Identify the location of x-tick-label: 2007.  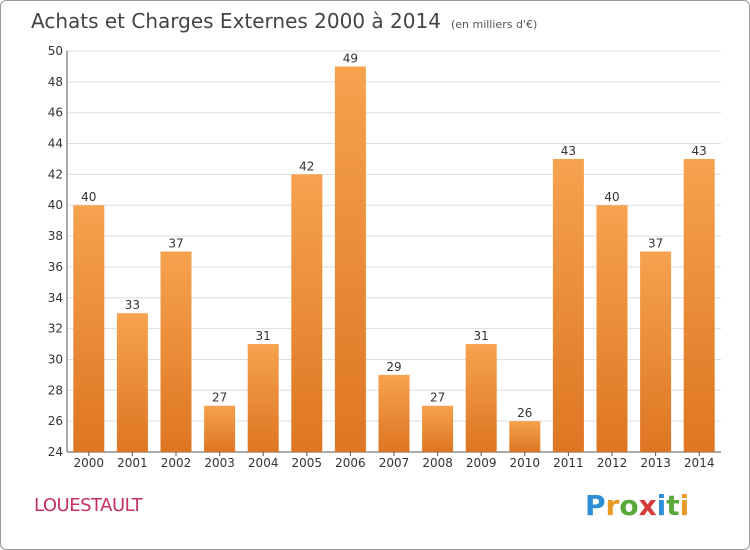
(394, 463).